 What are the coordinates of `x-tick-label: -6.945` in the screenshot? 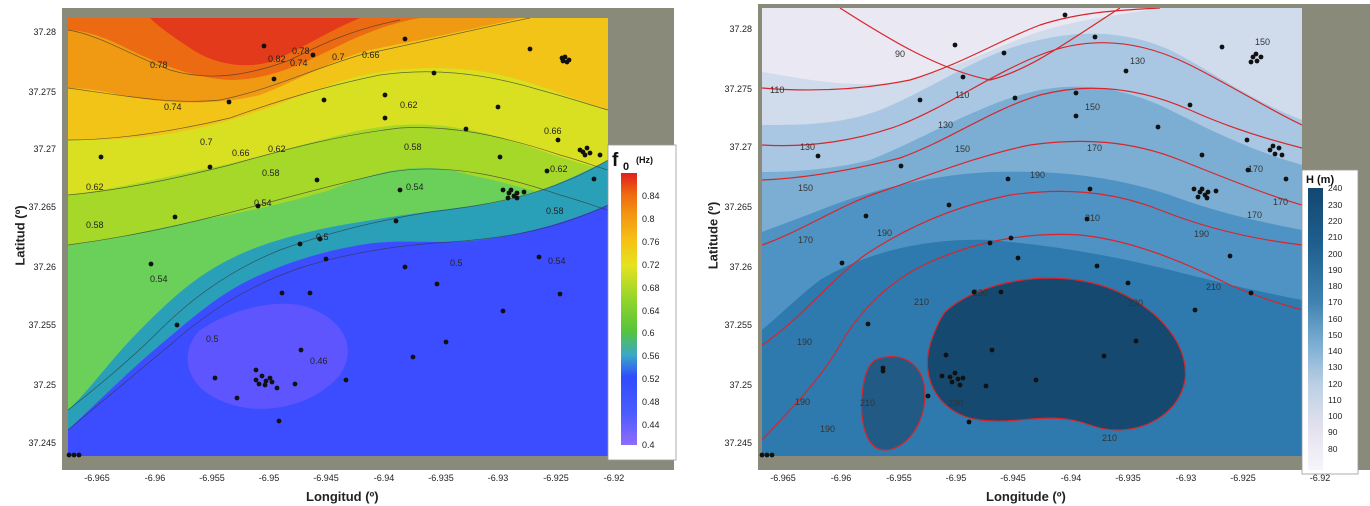 It's located at (1013, 478).